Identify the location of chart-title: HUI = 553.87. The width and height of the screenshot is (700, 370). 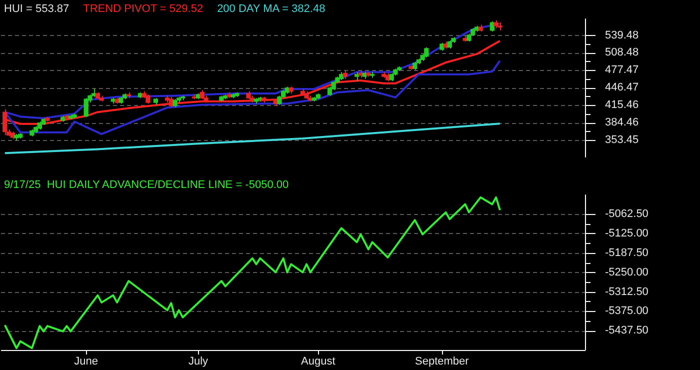
(37, 9).